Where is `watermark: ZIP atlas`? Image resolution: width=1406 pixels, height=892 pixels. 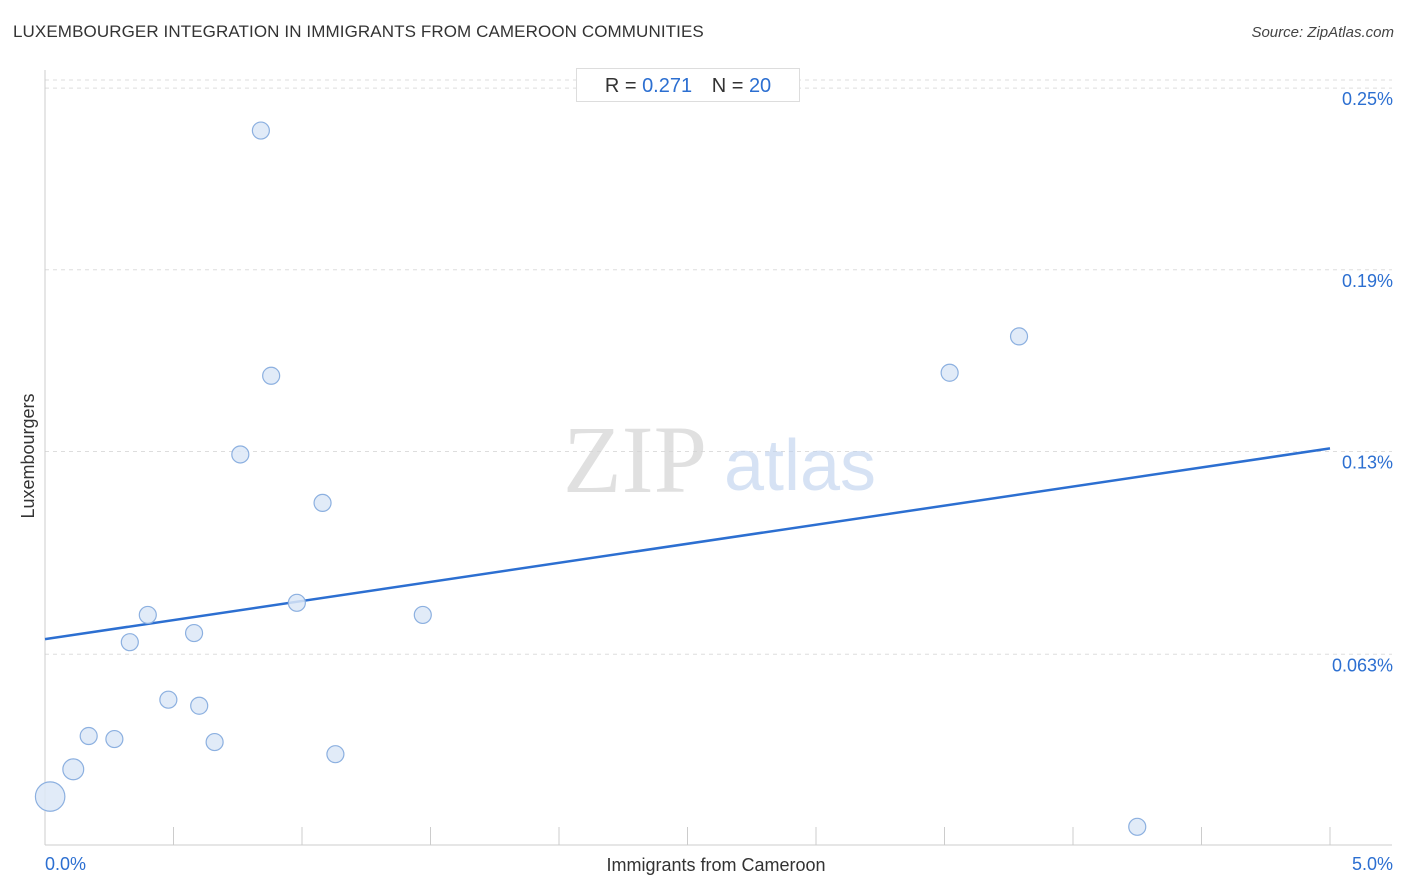
watermark: ZIP atlas is located at coordinates (719, 459).